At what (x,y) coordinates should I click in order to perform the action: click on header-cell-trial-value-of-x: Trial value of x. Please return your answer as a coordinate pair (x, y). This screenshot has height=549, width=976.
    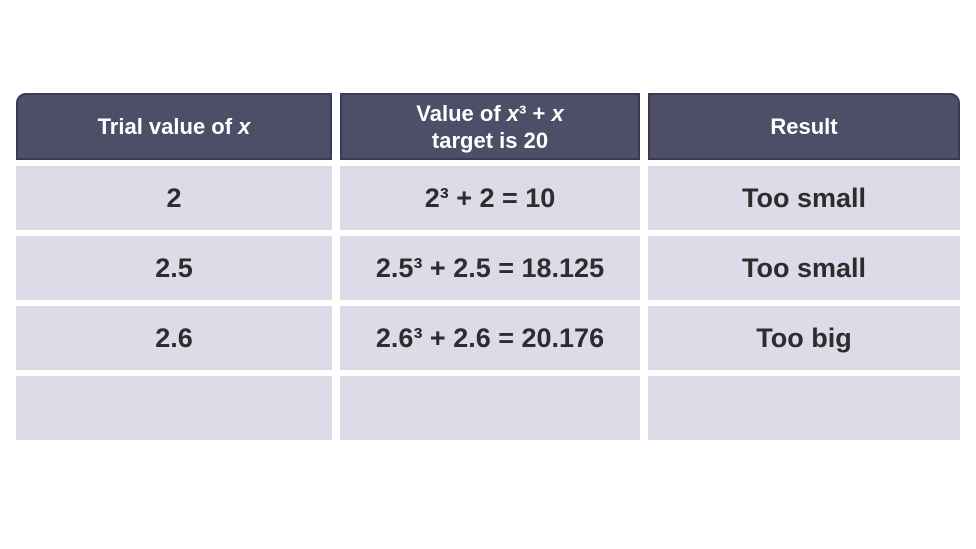
    Looking at the image, I should click on (174, 126).